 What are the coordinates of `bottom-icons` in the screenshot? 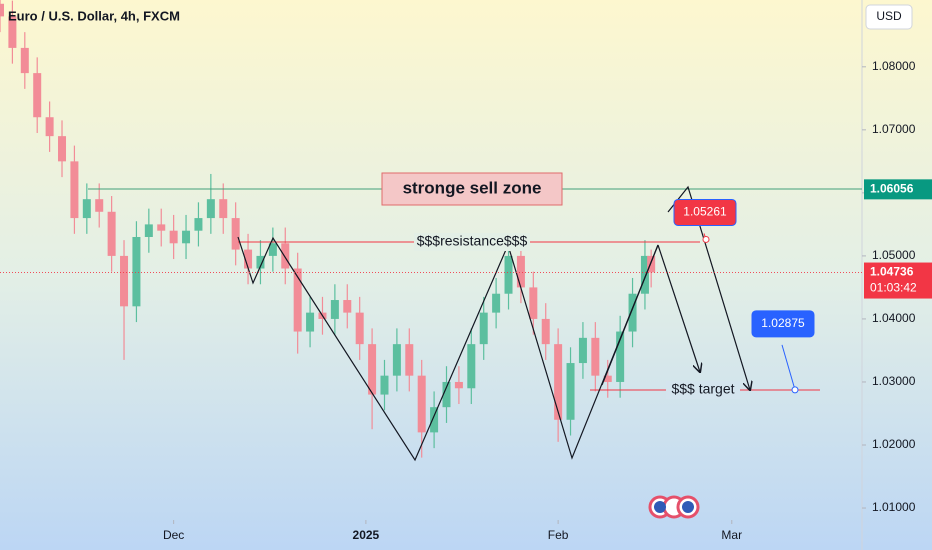 It's located at (674, 507).